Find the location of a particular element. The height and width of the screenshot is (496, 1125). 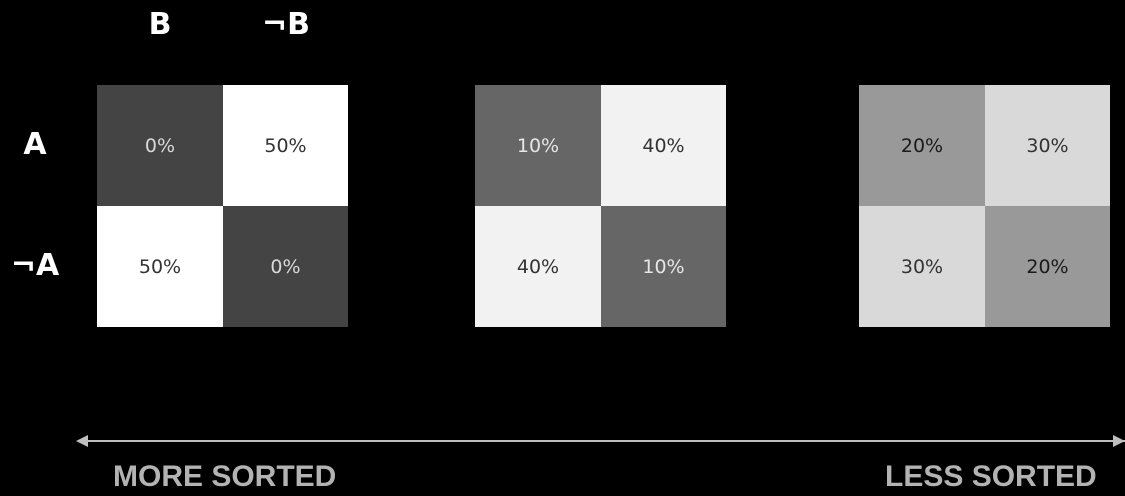

column-header-not-b: ¬B is located at coordinates (285, 24).